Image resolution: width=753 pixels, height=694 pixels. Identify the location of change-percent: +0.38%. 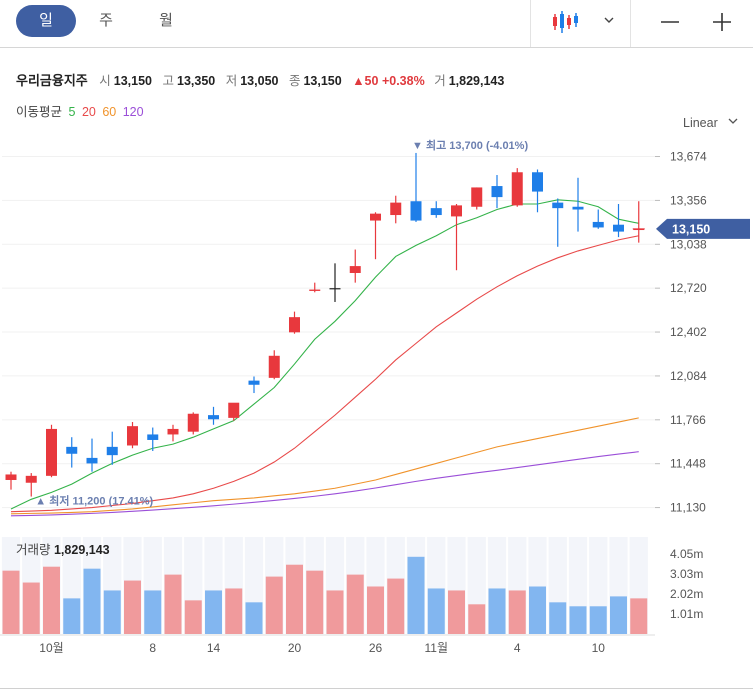
(403, 81).